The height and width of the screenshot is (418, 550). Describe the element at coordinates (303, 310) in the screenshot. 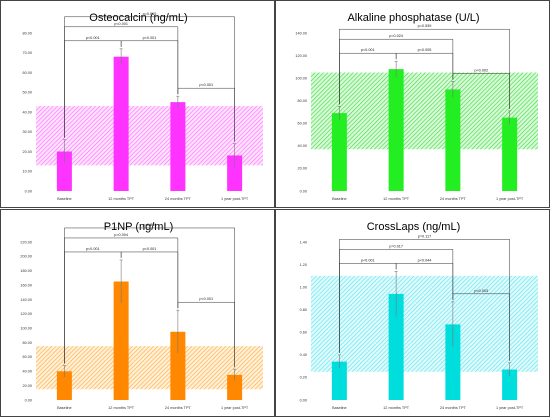

I see `y-tick-label: 0.80` at that location.